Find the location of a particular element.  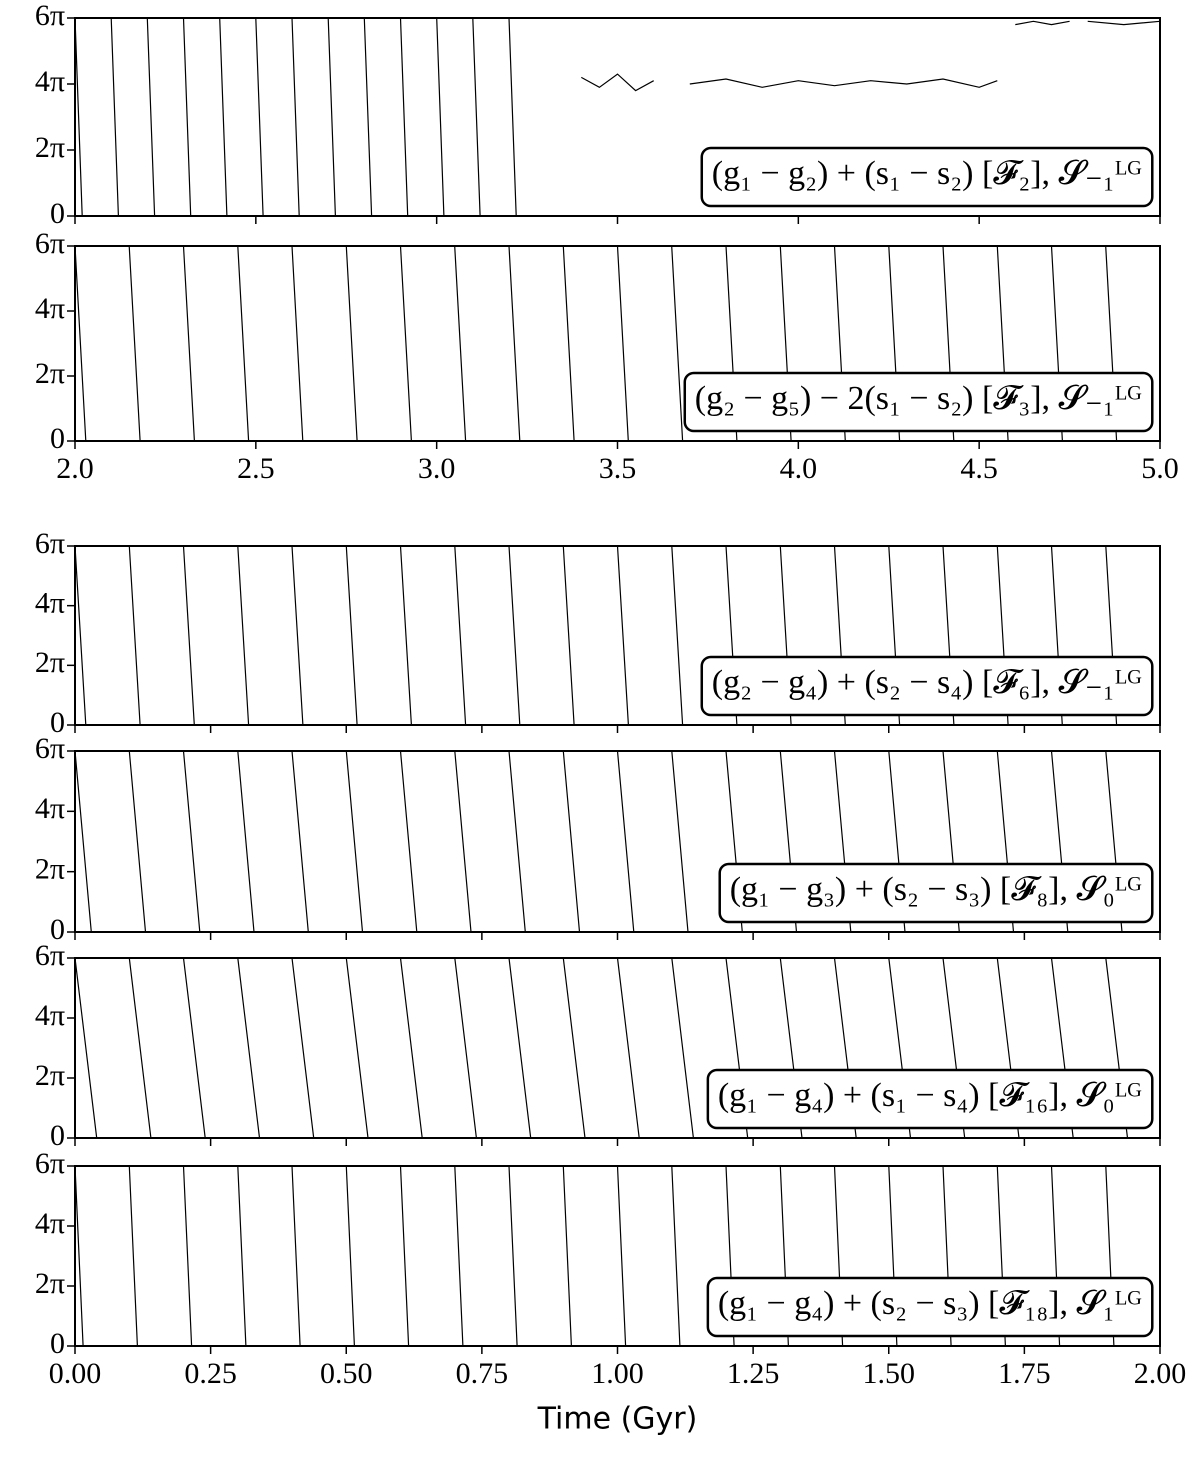

x-tick-label: 1.00 is located at coordinates (617, 1373).